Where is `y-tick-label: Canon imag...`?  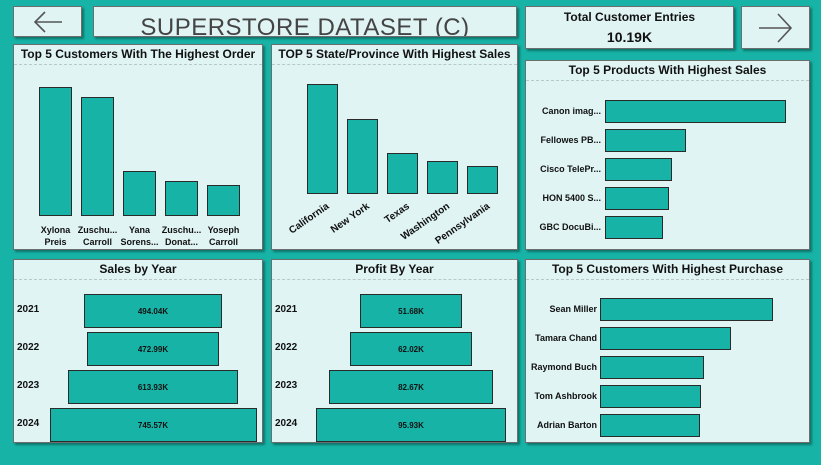 y-tick-label: Canon imag... is located at coordinates (571, 110).